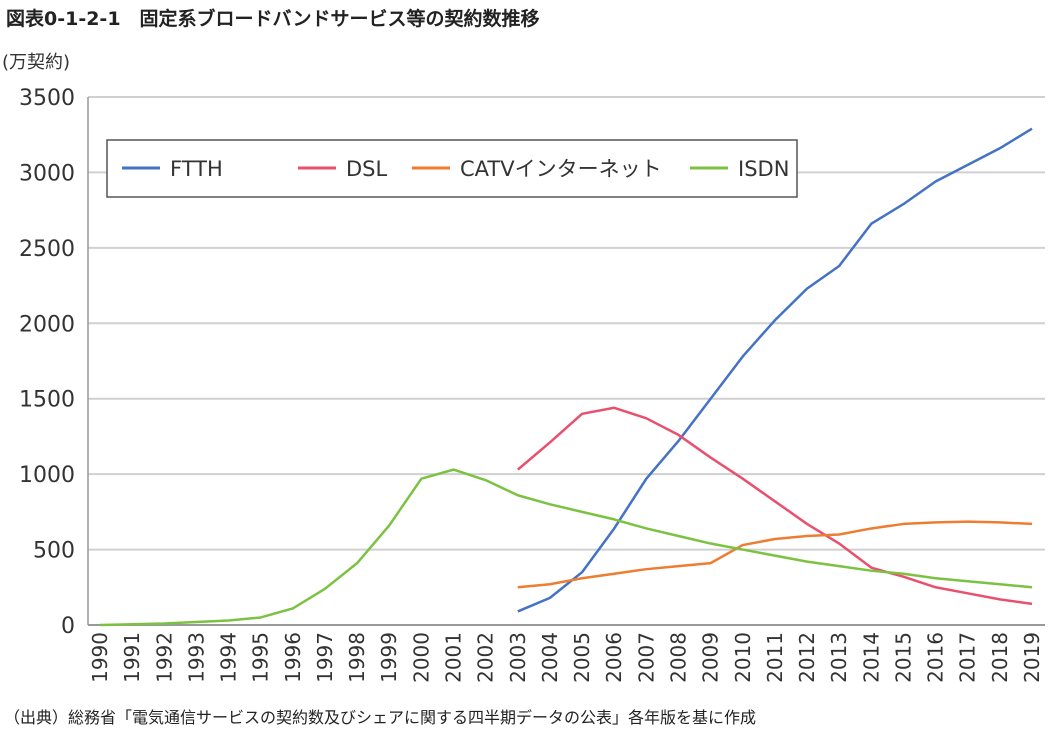 Image resolution: width=1057 pixels, height=730 pixels. Describe the element at coordinates (582, 657) in the screenshot. I see `x-tick-label: 2005` at that location.